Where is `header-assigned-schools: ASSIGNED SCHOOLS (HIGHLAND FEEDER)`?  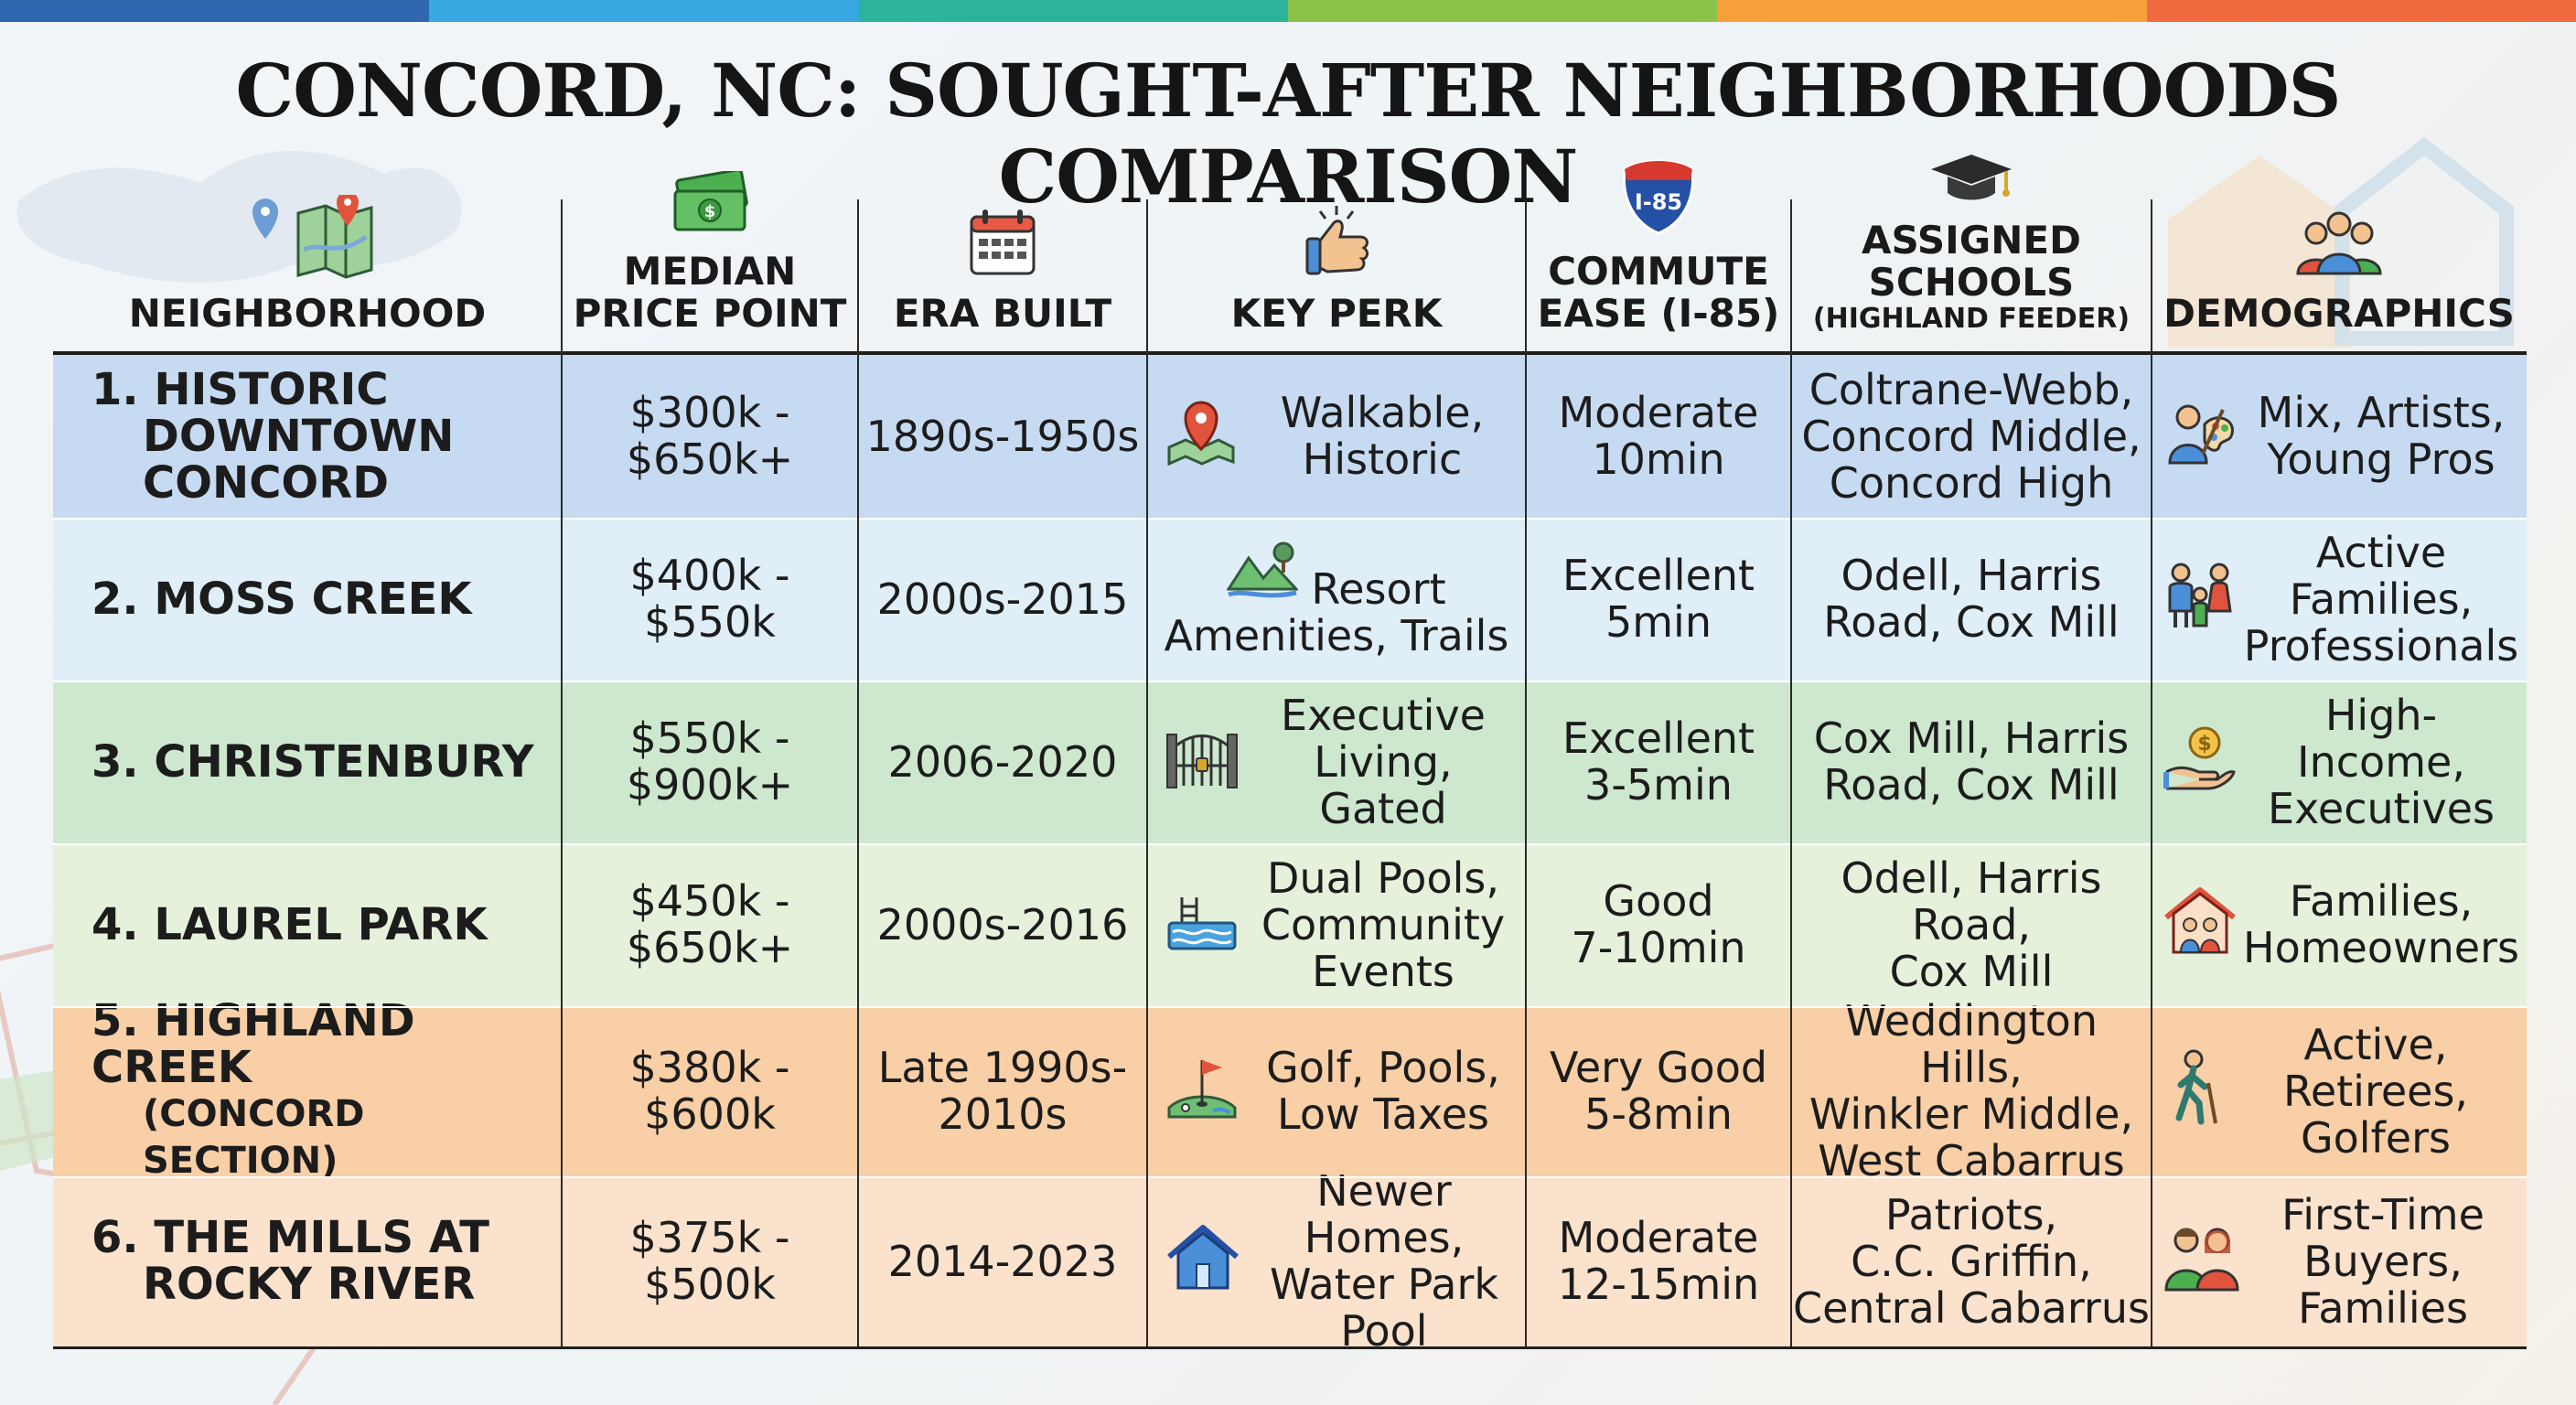
header-assigned-schools: ASSIGNED SCHOOLS (HIGHLAND FEEDER) is located at coordinates (1971, 253).